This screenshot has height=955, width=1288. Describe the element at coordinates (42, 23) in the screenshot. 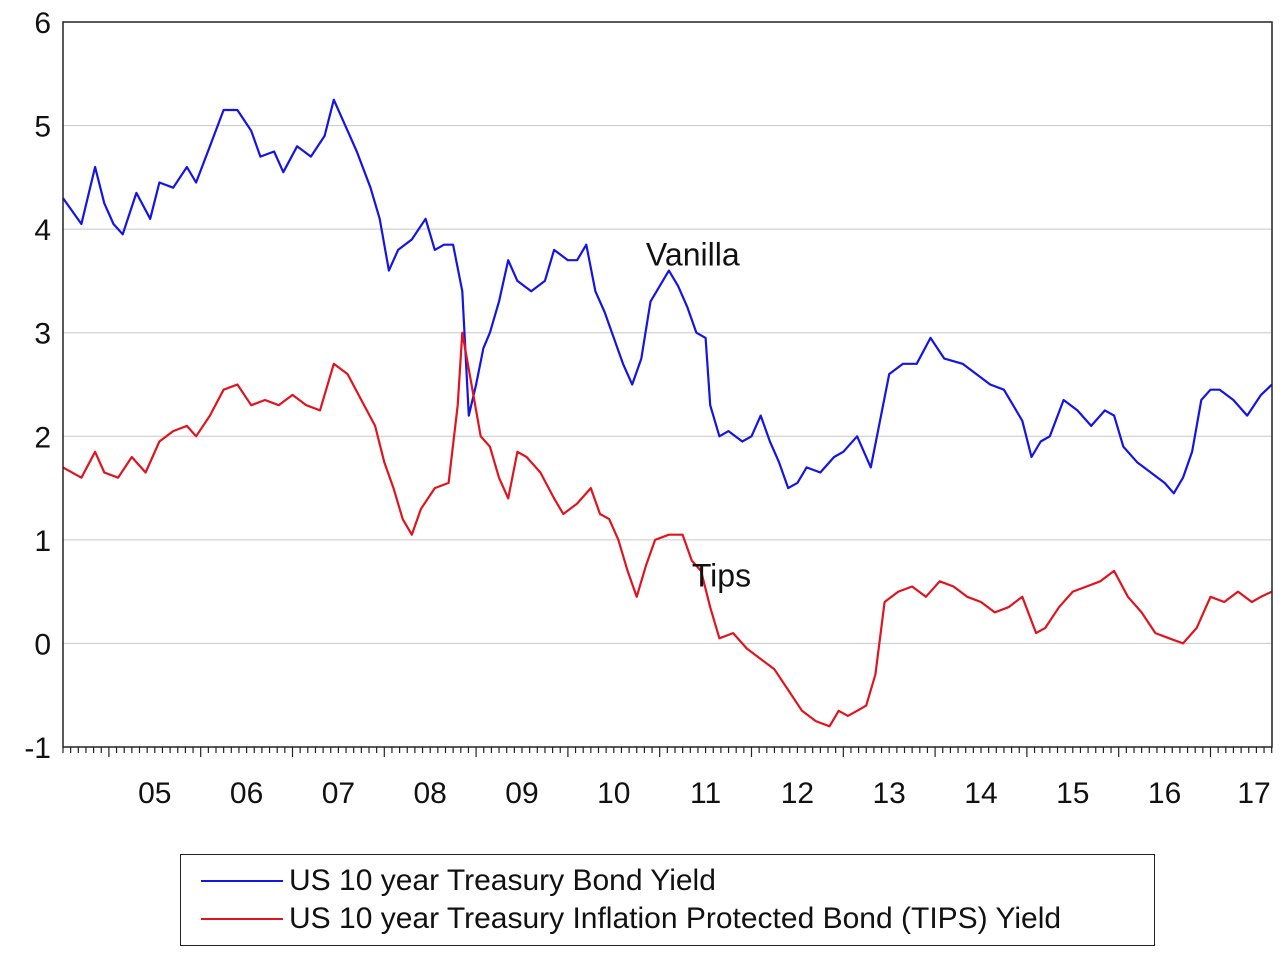

I see `y-tick-label: 6` at that location.